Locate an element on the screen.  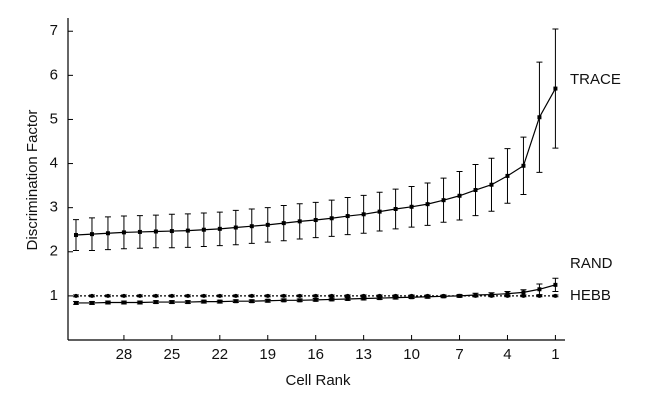
series-label: HEBB is located at coordinates (590, 295).